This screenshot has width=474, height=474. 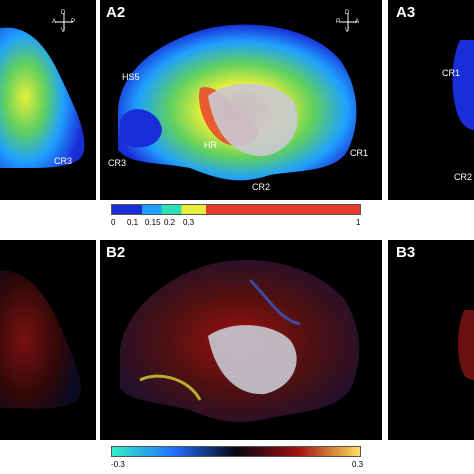 What do you see at coordinates (431, 340) in the screenshot?
I see `panel-b3: B3` at bounding box center [431, 340].